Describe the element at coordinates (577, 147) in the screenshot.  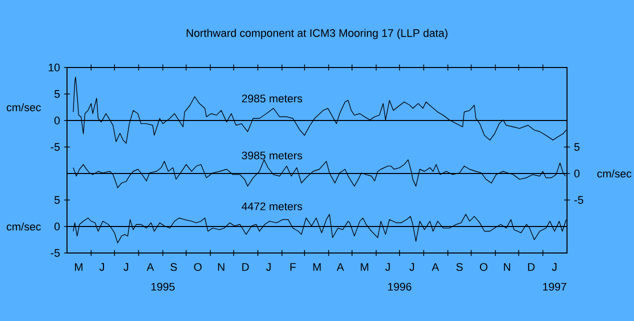
I see `y2-tick-label: 5` at that location.